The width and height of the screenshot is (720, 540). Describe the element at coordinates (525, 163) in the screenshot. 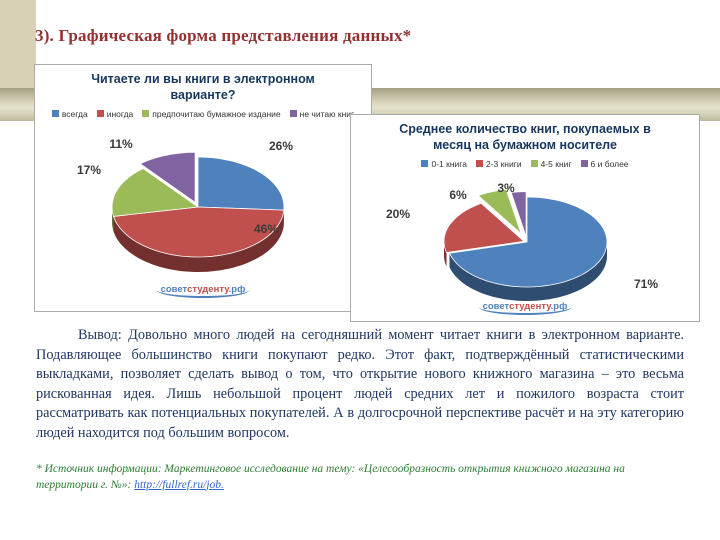

I see `chart-legend-paper-books: 0-1 книга 2-3 книги 4-5 книг 6 и более` at that location.